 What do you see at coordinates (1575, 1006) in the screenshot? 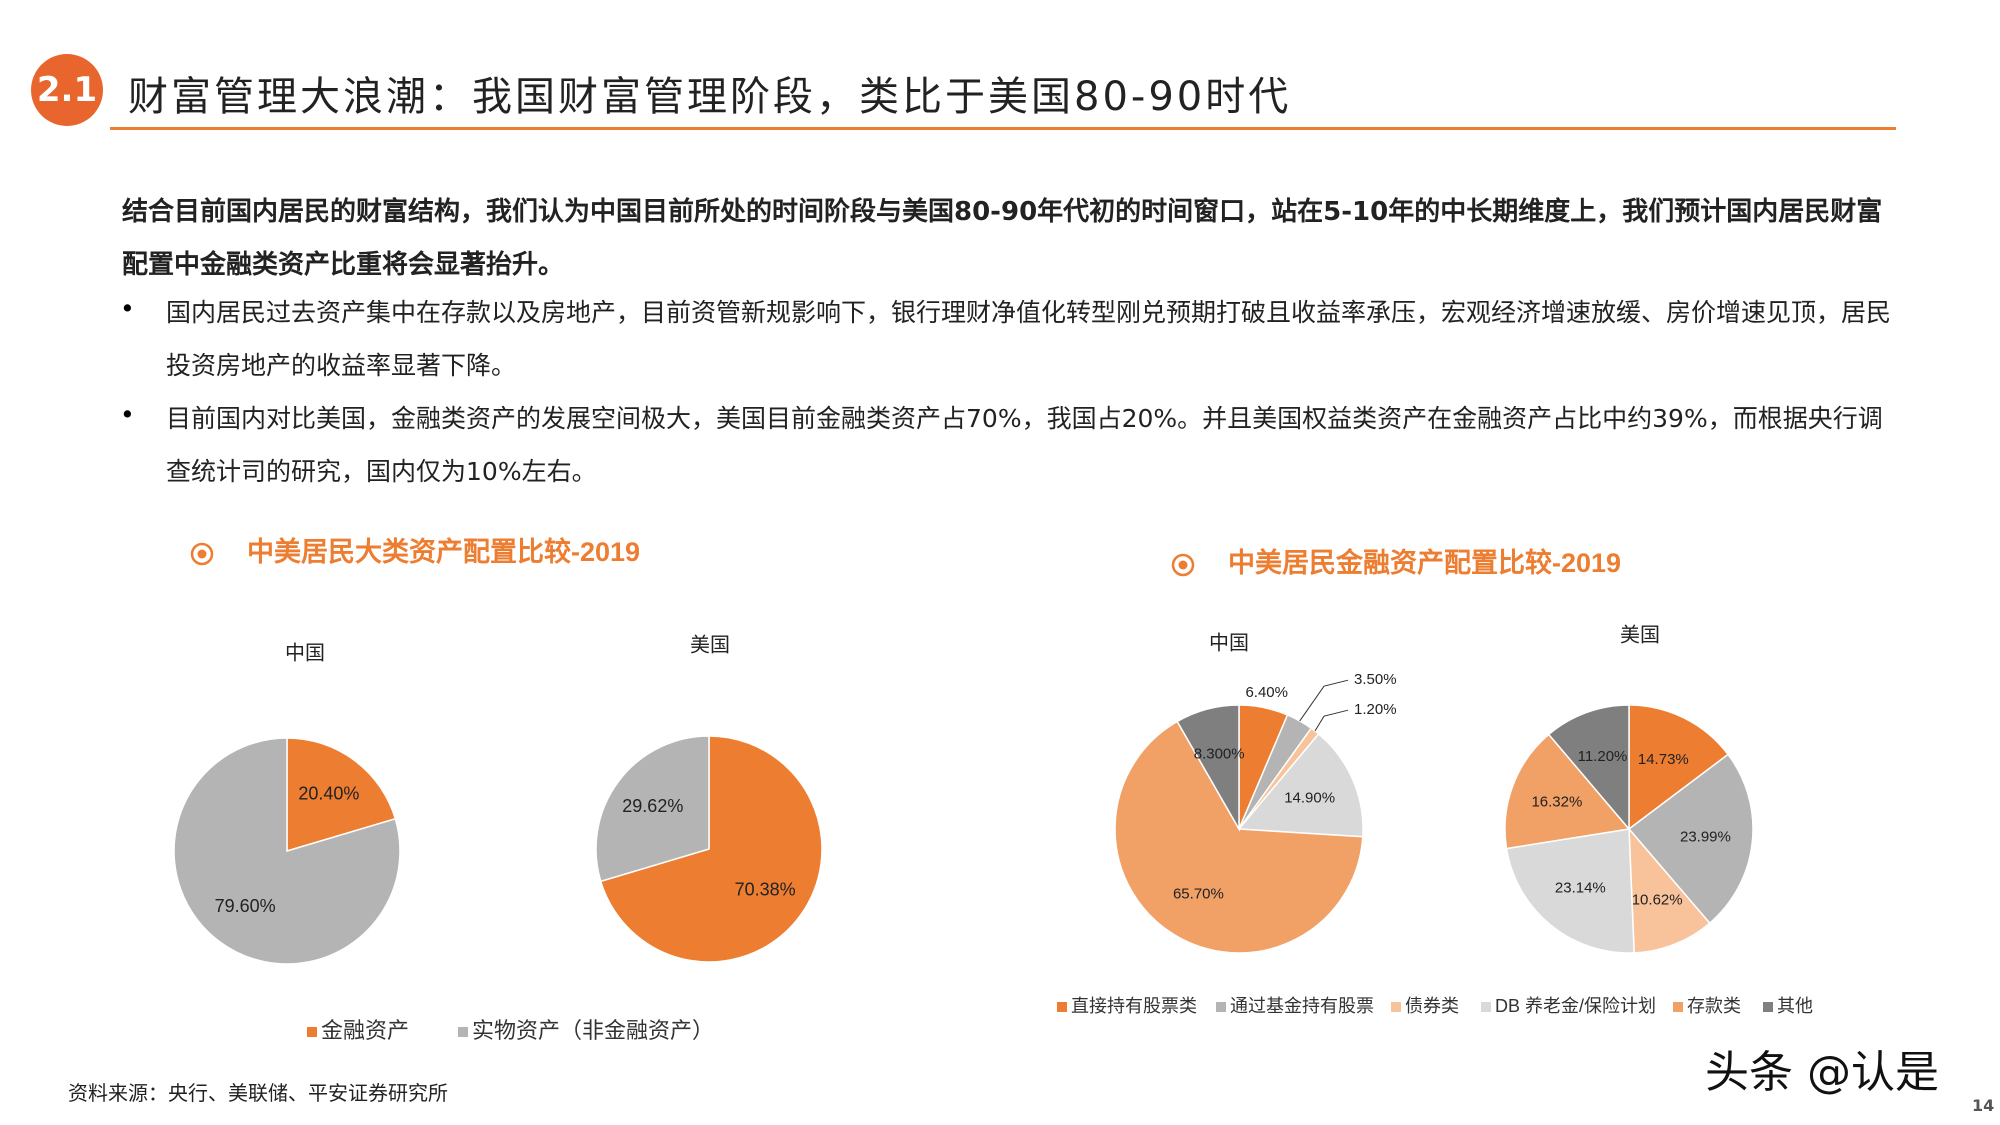
I see `legend-label: DB 养老金/保险计划` at bounding box center [1575, 1006].